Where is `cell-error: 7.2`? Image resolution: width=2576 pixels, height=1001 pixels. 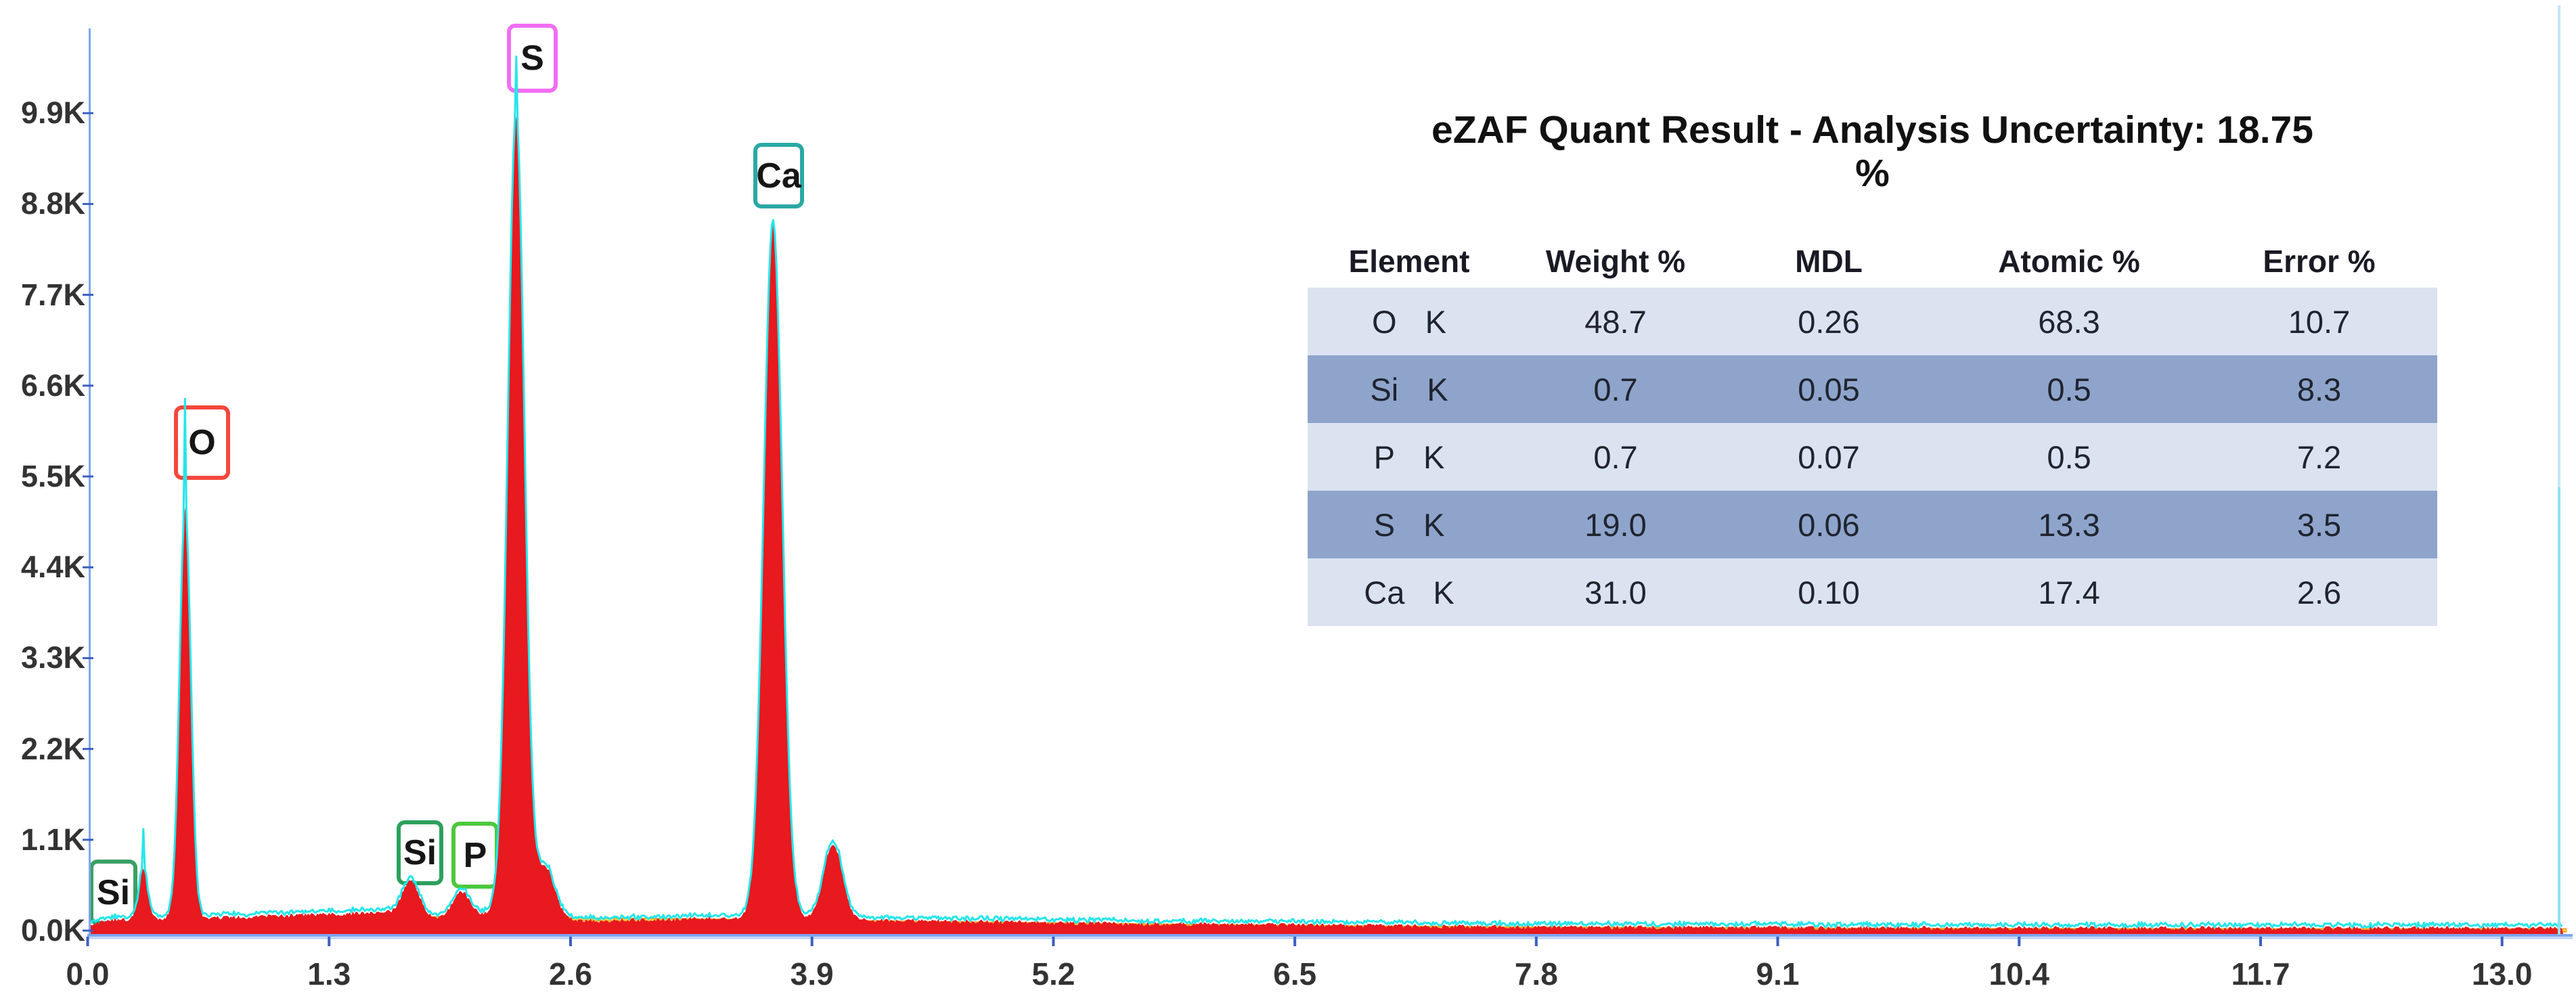 cell-error: 7.2 is located at coordinates (2319, 457).